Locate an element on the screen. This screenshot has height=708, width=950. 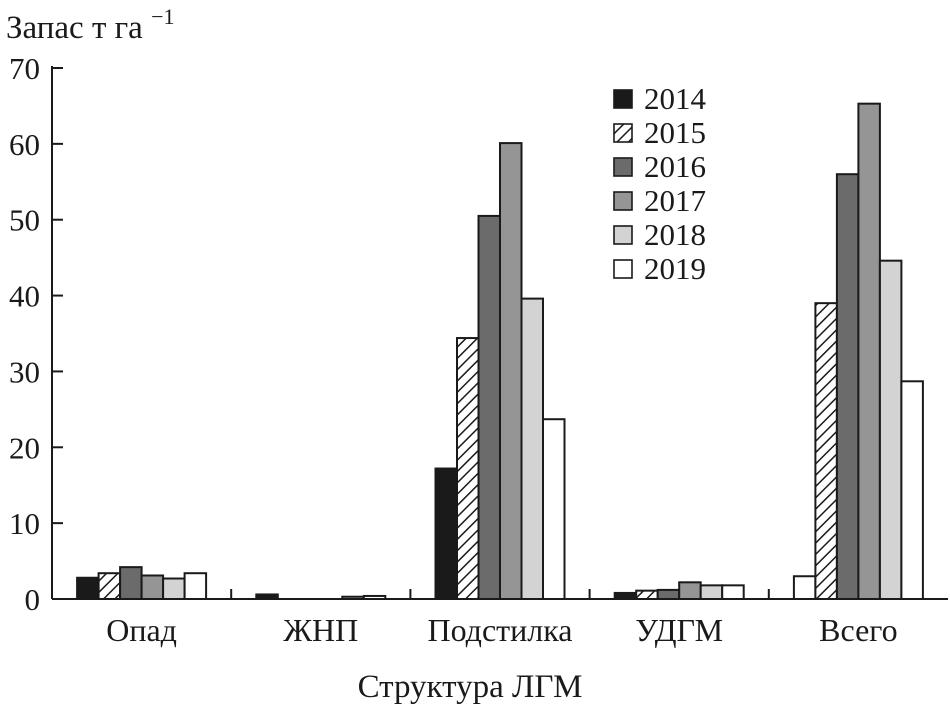
legend-label: 2015 is located at coordinates (675, 132).